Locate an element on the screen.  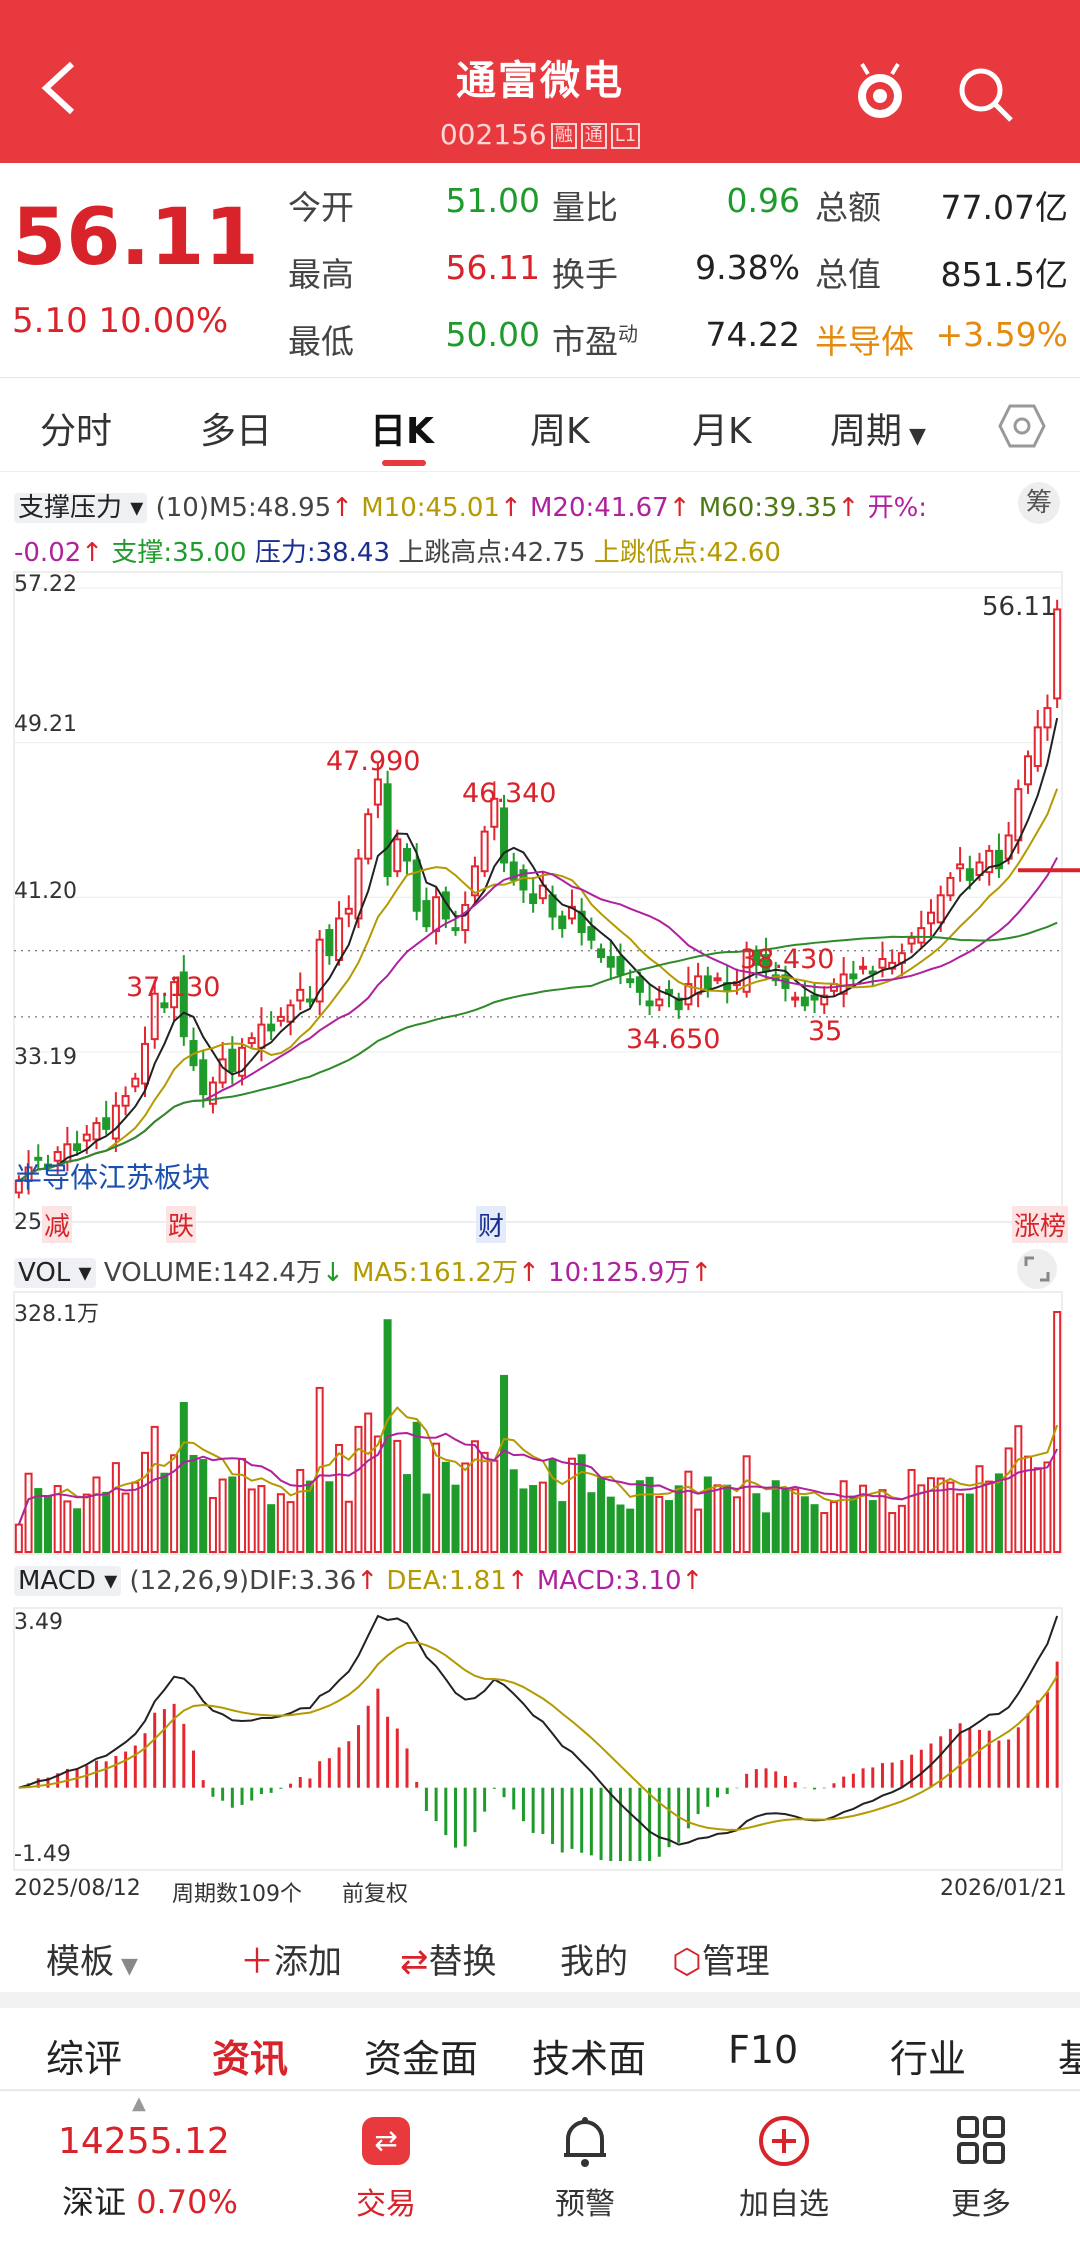
macd-value: MACD:3.10 is located at coordinates (609, 1581).